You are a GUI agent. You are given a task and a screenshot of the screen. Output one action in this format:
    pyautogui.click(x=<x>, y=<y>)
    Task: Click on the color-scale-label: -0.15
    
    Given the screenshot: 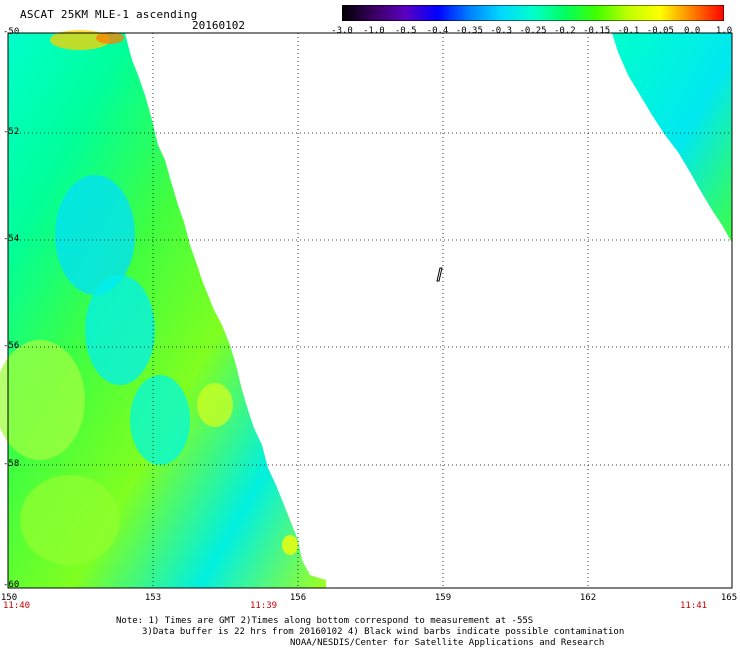 What is the action you would take?
    pyautogui.click(x=597, y=31)
    